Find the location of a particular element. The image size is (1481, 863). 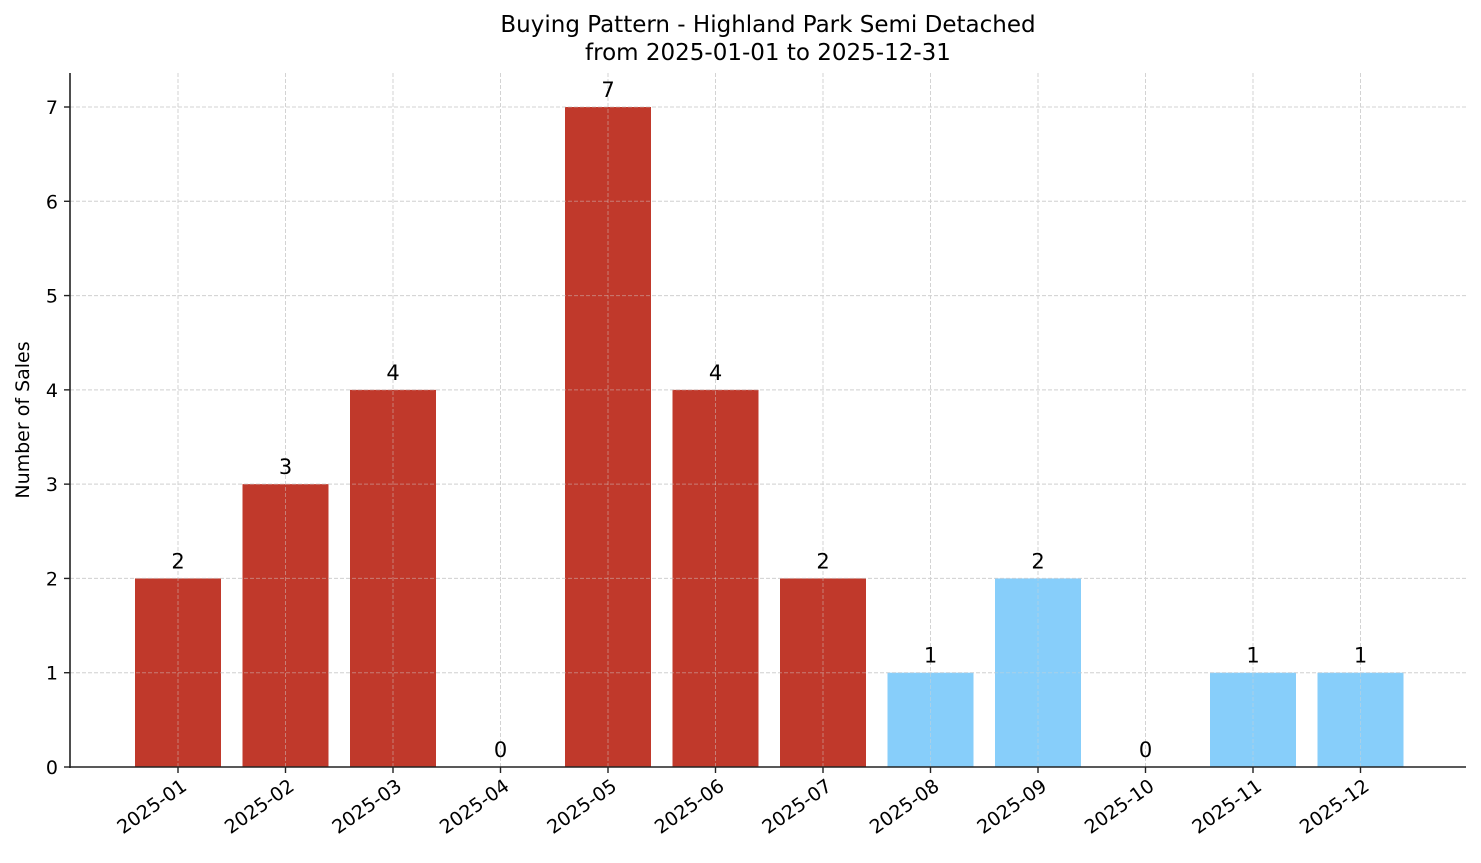

y-tick-label: 7 is located at coordinates (52, 108).